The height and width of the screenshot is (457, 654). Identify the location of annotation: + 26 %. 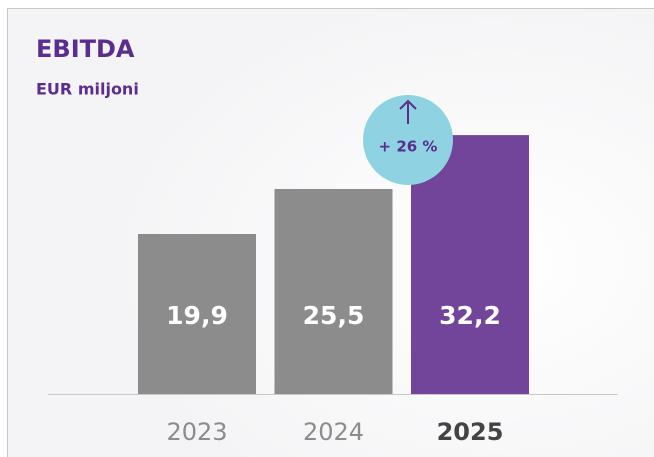
(408, 147).